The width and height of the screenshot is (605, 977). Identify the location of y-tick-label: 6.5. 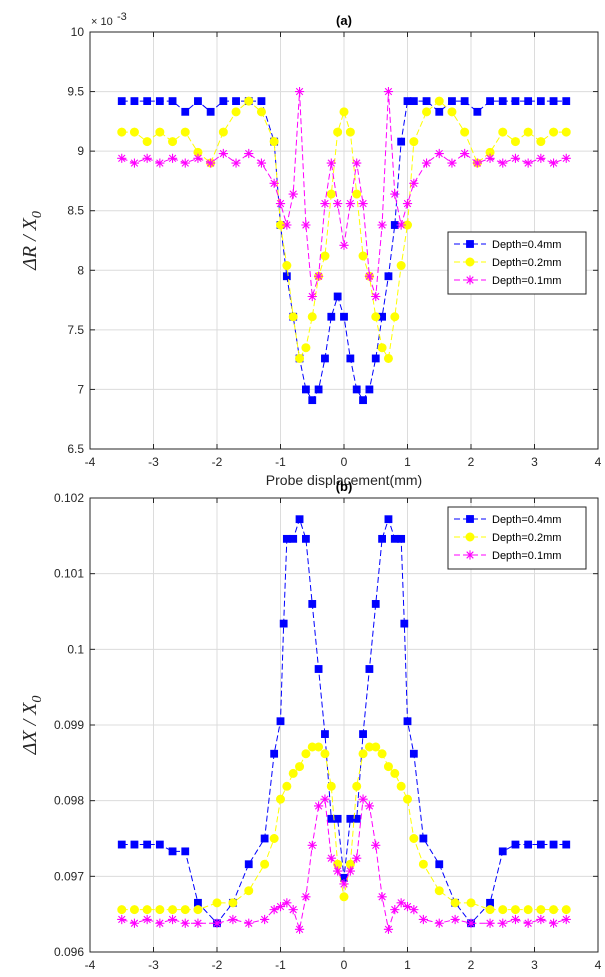
(75, 449).